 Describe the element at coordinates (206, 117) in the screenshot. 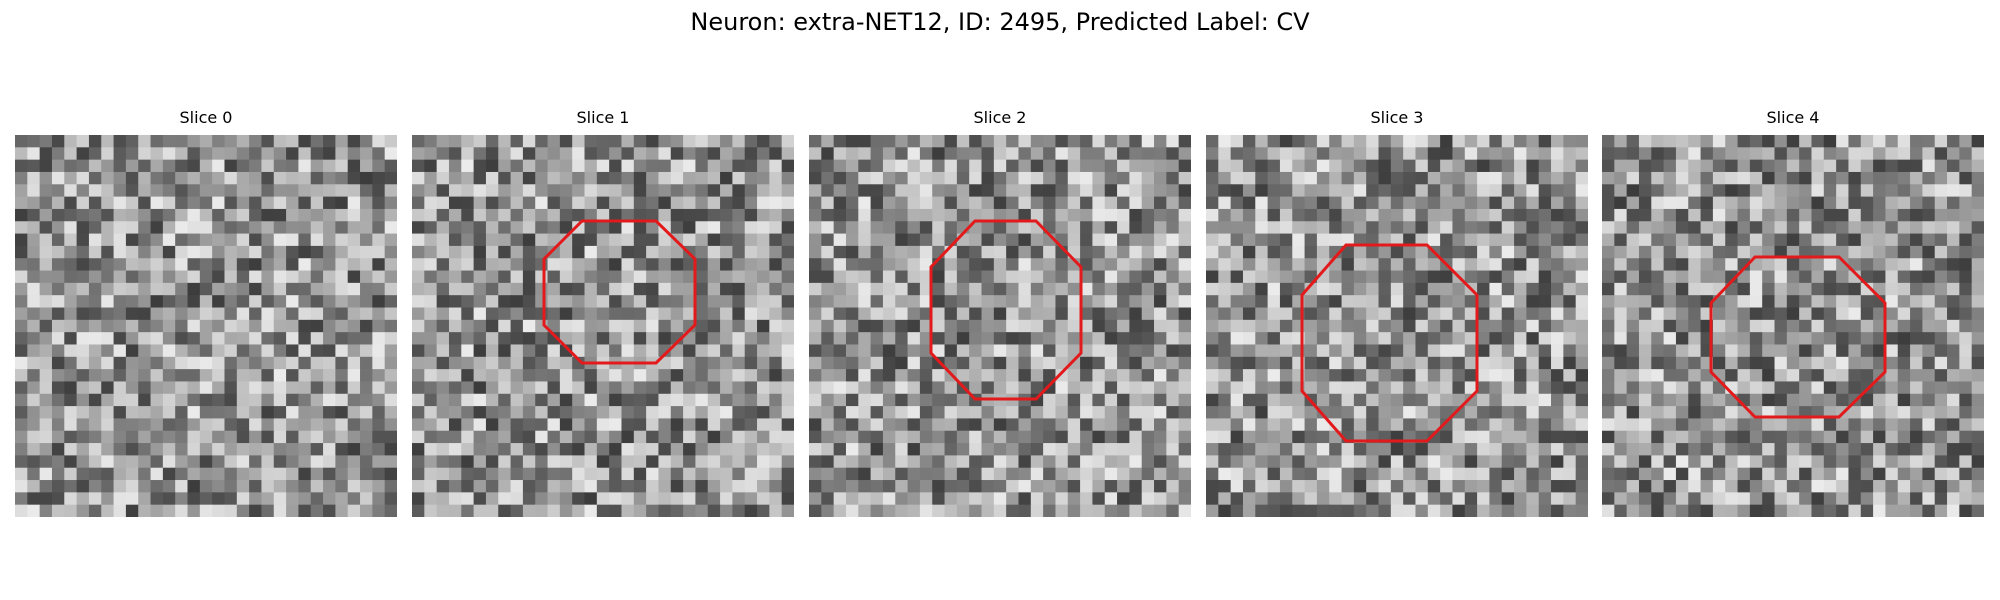

I see `slice-title: Slice 0` at that location.